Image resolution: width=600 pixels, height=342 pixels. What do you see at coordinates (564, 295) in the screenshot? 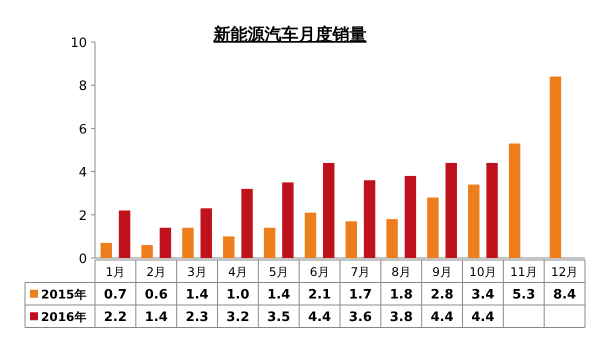
I see `data-label: 8.4` at bounding box center [564, 295].